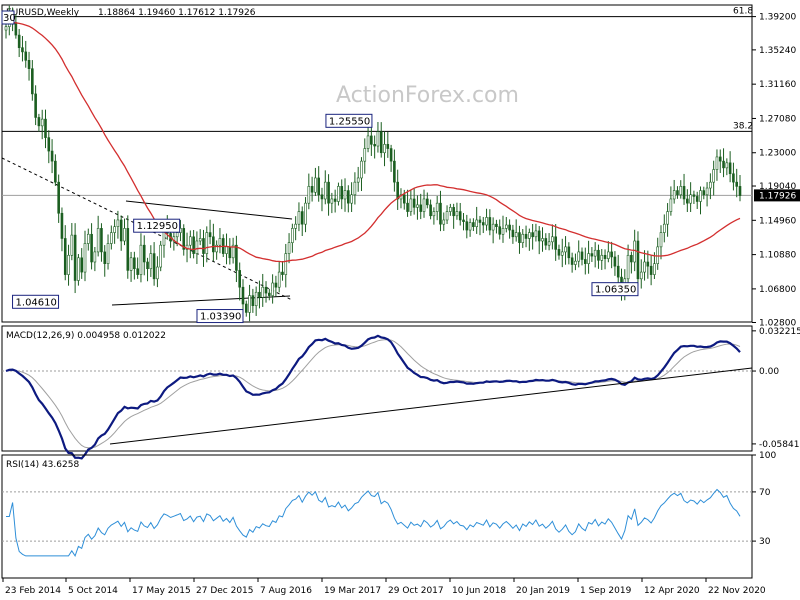 This screenshot has width=800, height=600. Describe the element at coordinates (743, 126) in the screenshot. I see `fib-level-label: 38.2` at that location.